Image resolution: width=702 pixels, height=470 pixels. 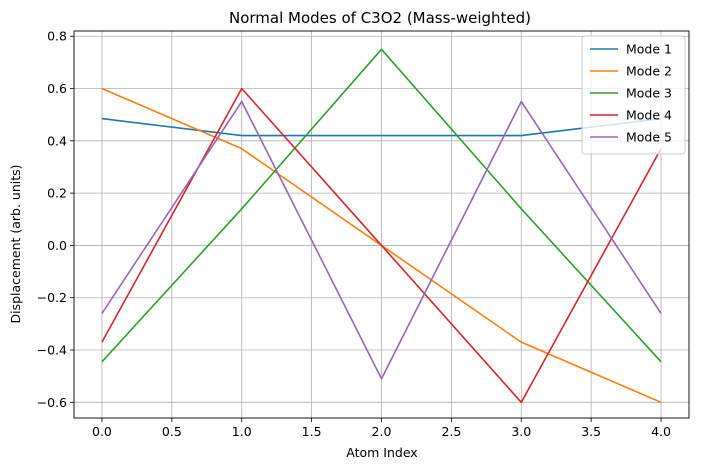 I want to click on legend-label: Mode 4, so click(x=649, y=115).